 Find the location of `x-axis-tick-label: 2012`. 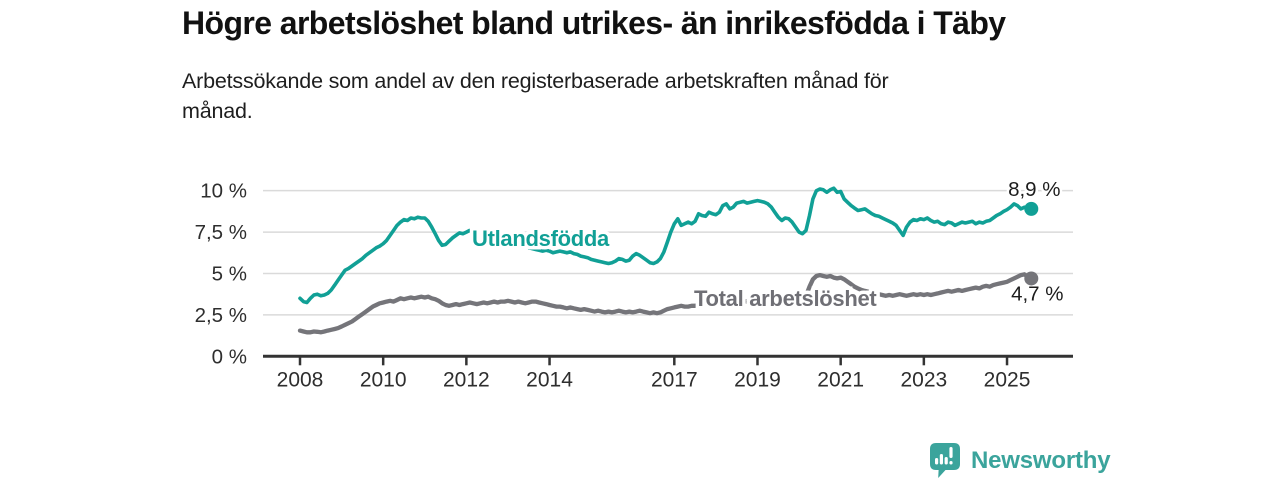

x-axis-tick-label: 2012 is located at coordinates (466, 379).